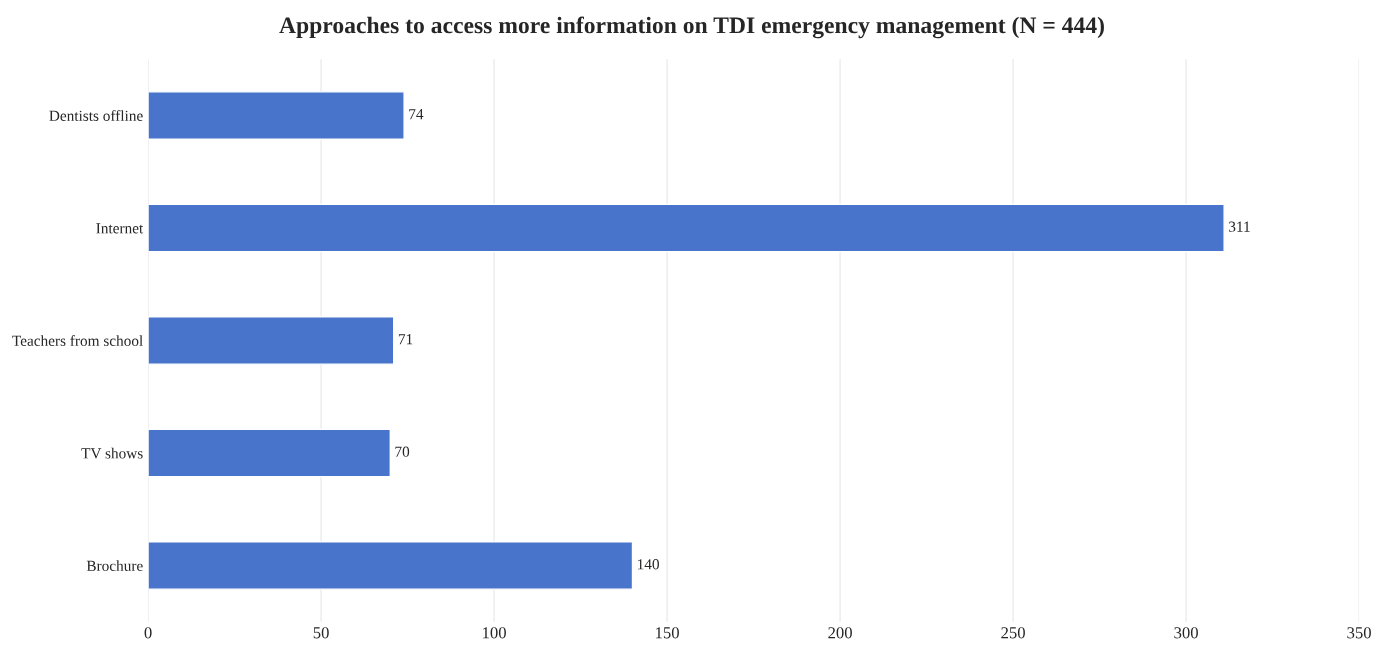 The image size is (1384, 658). I want to click on data-label: 71, so click(405, 339).